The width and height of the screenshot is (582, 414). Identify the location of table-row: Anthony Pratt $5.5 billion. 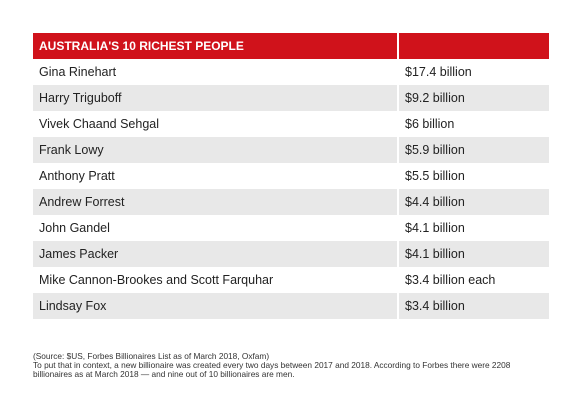
(291, 176).